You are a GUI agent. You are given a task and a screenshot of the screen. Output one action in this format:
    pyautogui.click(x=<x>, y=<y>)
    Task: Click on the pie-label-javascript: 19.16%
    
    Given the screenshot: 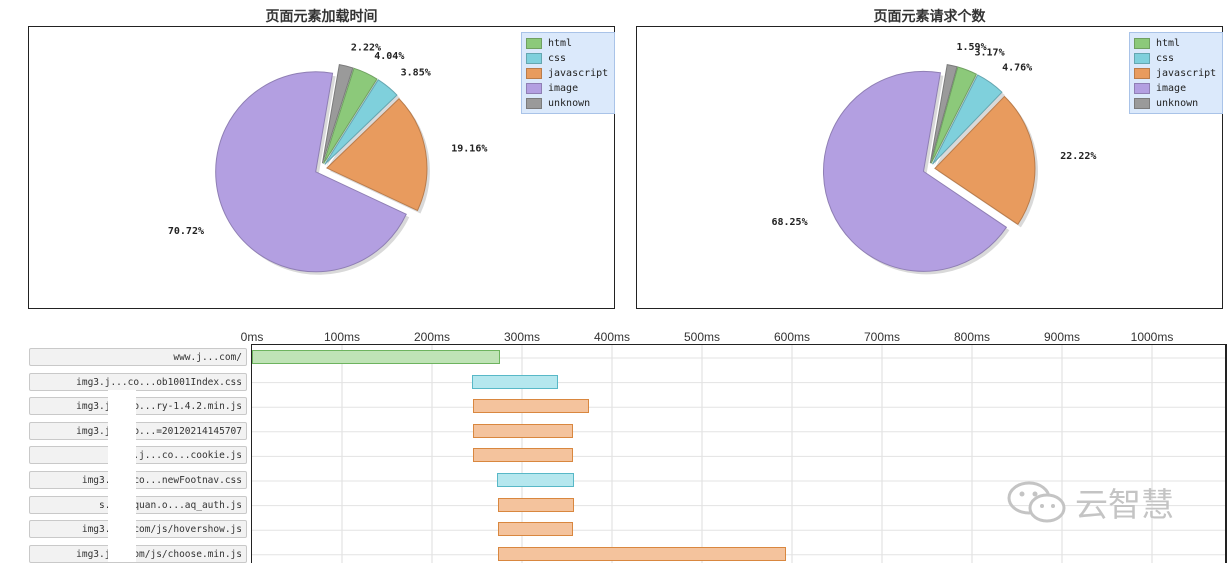 What is the action you would take?
    pyautogui.click(x=469, y=149)
    